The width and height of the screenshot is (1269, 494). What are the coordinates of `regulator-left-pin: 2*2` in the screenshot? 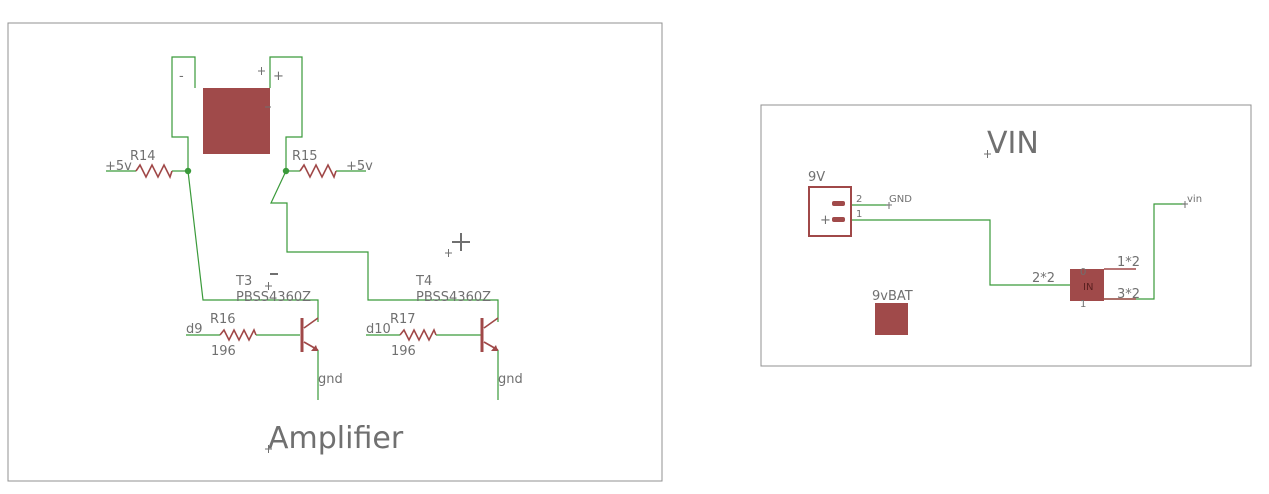 It's located at (1043, 278).